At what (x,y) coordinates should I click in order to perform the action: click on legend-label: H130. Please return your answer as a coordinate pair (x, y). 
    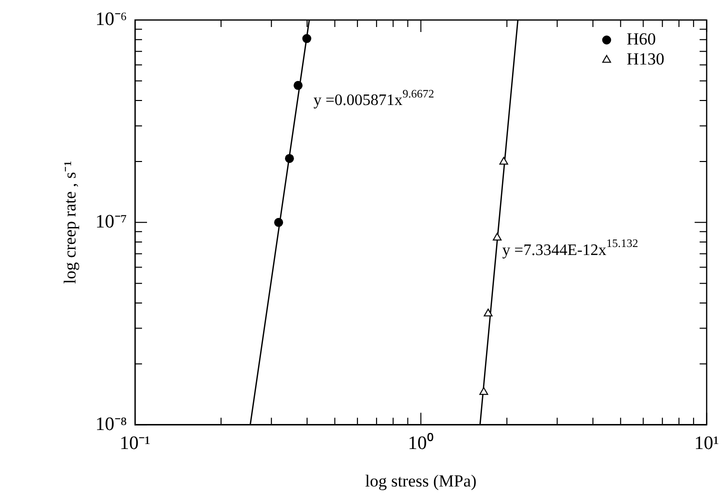
    Looking at the image, I should click on (645, 58).